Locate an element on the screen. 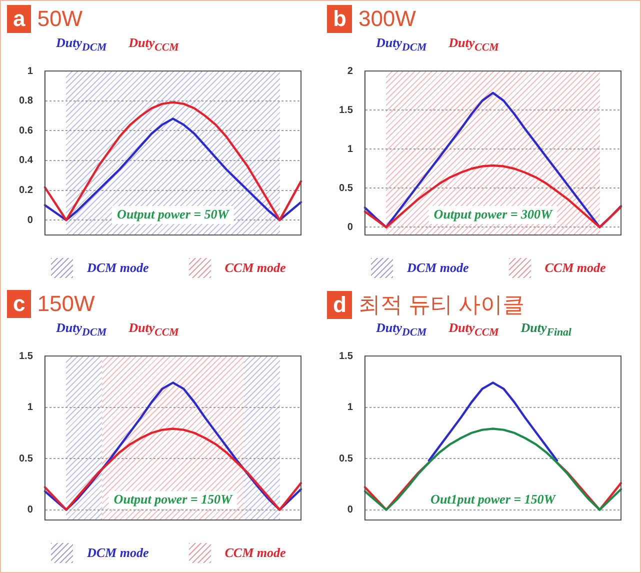  chart-title: d 최적 듀티 사이클 is located at coordinates (428, 305).